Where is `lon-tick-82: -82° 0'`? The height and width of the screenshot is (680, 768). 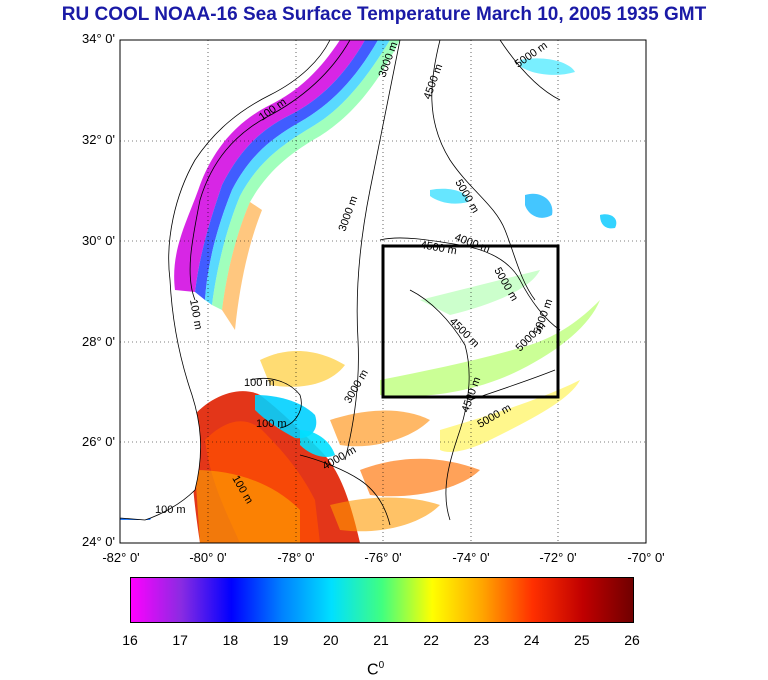 lon-tick-82: -82° 0' is located at coordinates (121, 557).